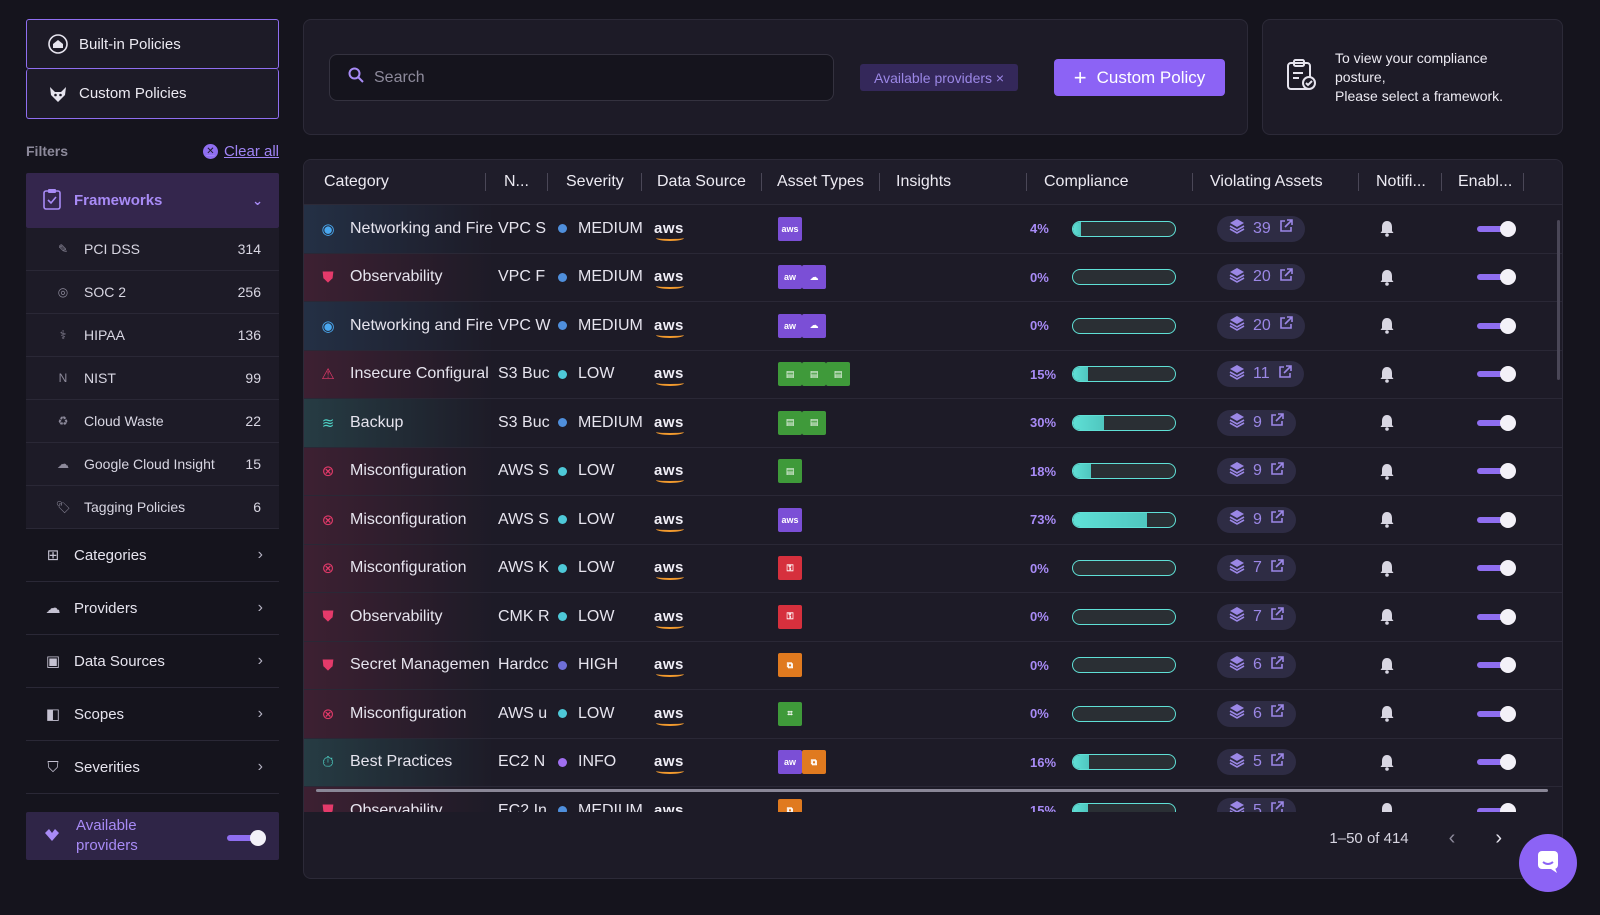 Image resolution: width=1600 pixels, height=915 pixels. What do you see at coordinates (522, 228) in the screenshot?
I see `policy-name: VPC S` at bounding box center [522, 228].